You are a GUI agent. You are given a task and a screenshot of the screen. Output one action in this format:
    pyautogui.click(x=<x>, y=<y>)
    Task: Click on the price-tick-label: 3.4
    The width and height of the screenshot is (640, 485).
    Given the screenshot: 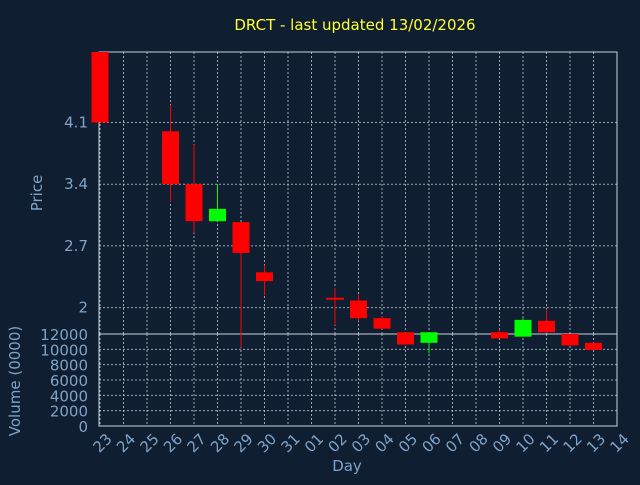 What is the action you would take?
    pyautogui.click(x=76, y=184)
    